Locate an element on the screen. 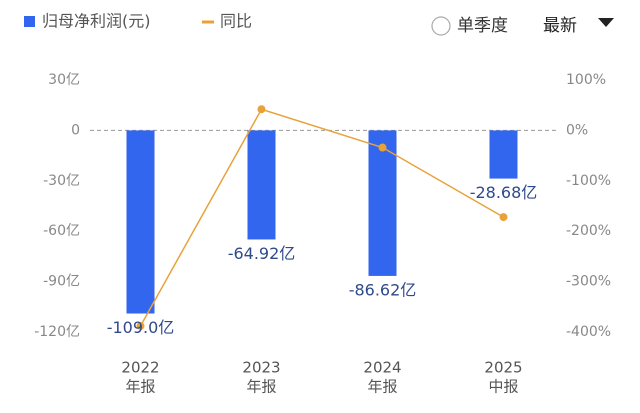 The height and width of the screenshot is (413, 640). y2-tick-label: -300% is located at coordinates (588, 282).